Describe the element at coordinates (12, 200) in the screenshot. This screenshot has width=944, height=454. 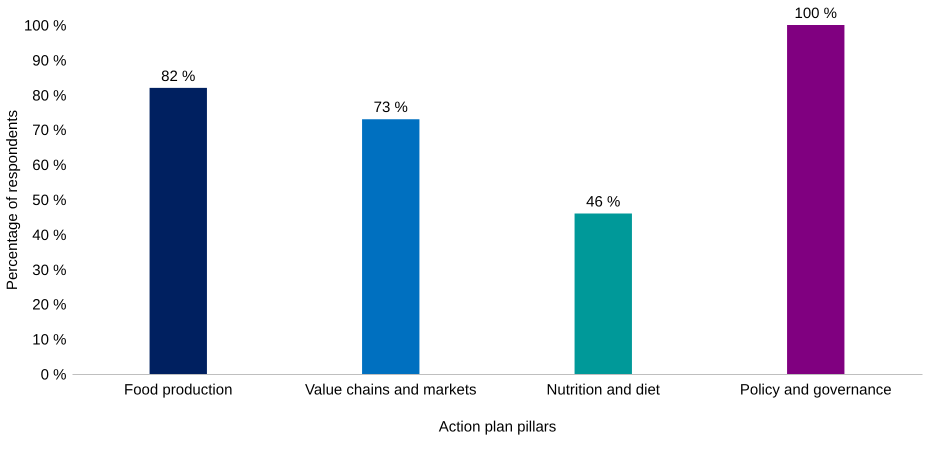
I see `y-axis-title: Percentage of respondents` at that location.